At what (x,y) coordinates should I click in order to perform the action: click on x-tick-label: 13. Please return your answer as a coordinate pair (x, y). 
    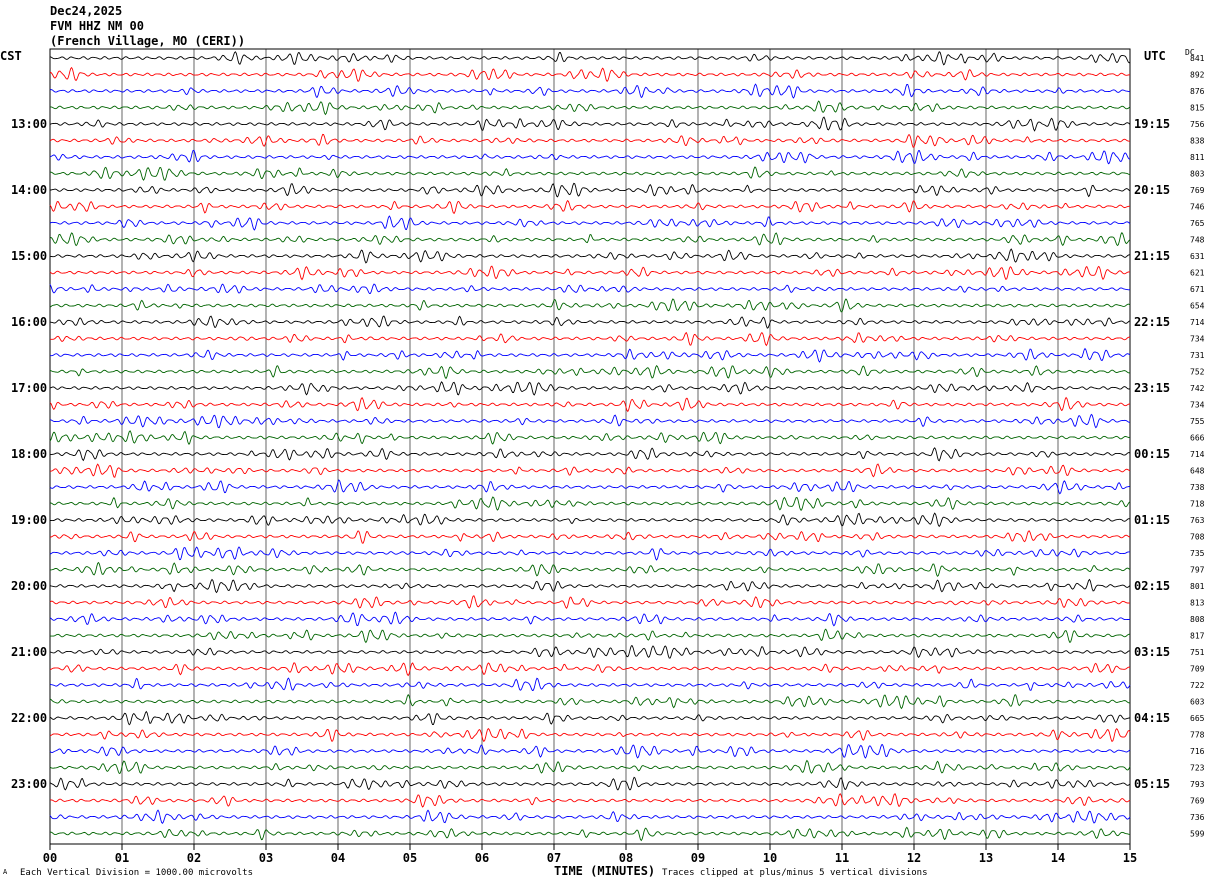
    Looking at the image, I should click on (986, 858).